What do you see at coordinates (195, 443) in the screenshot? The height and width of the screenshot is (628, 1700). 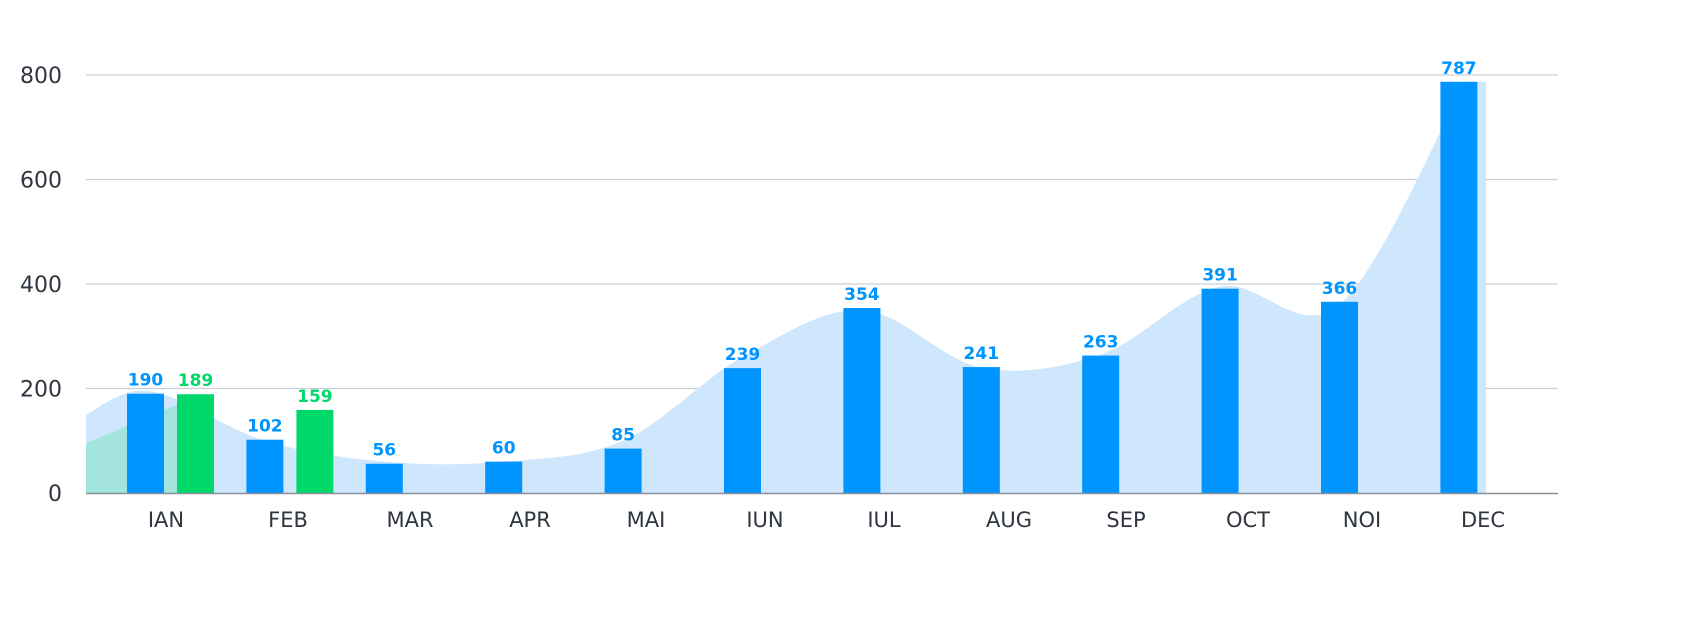 I see `bar-green-ian` at bounding box center [195, 443].